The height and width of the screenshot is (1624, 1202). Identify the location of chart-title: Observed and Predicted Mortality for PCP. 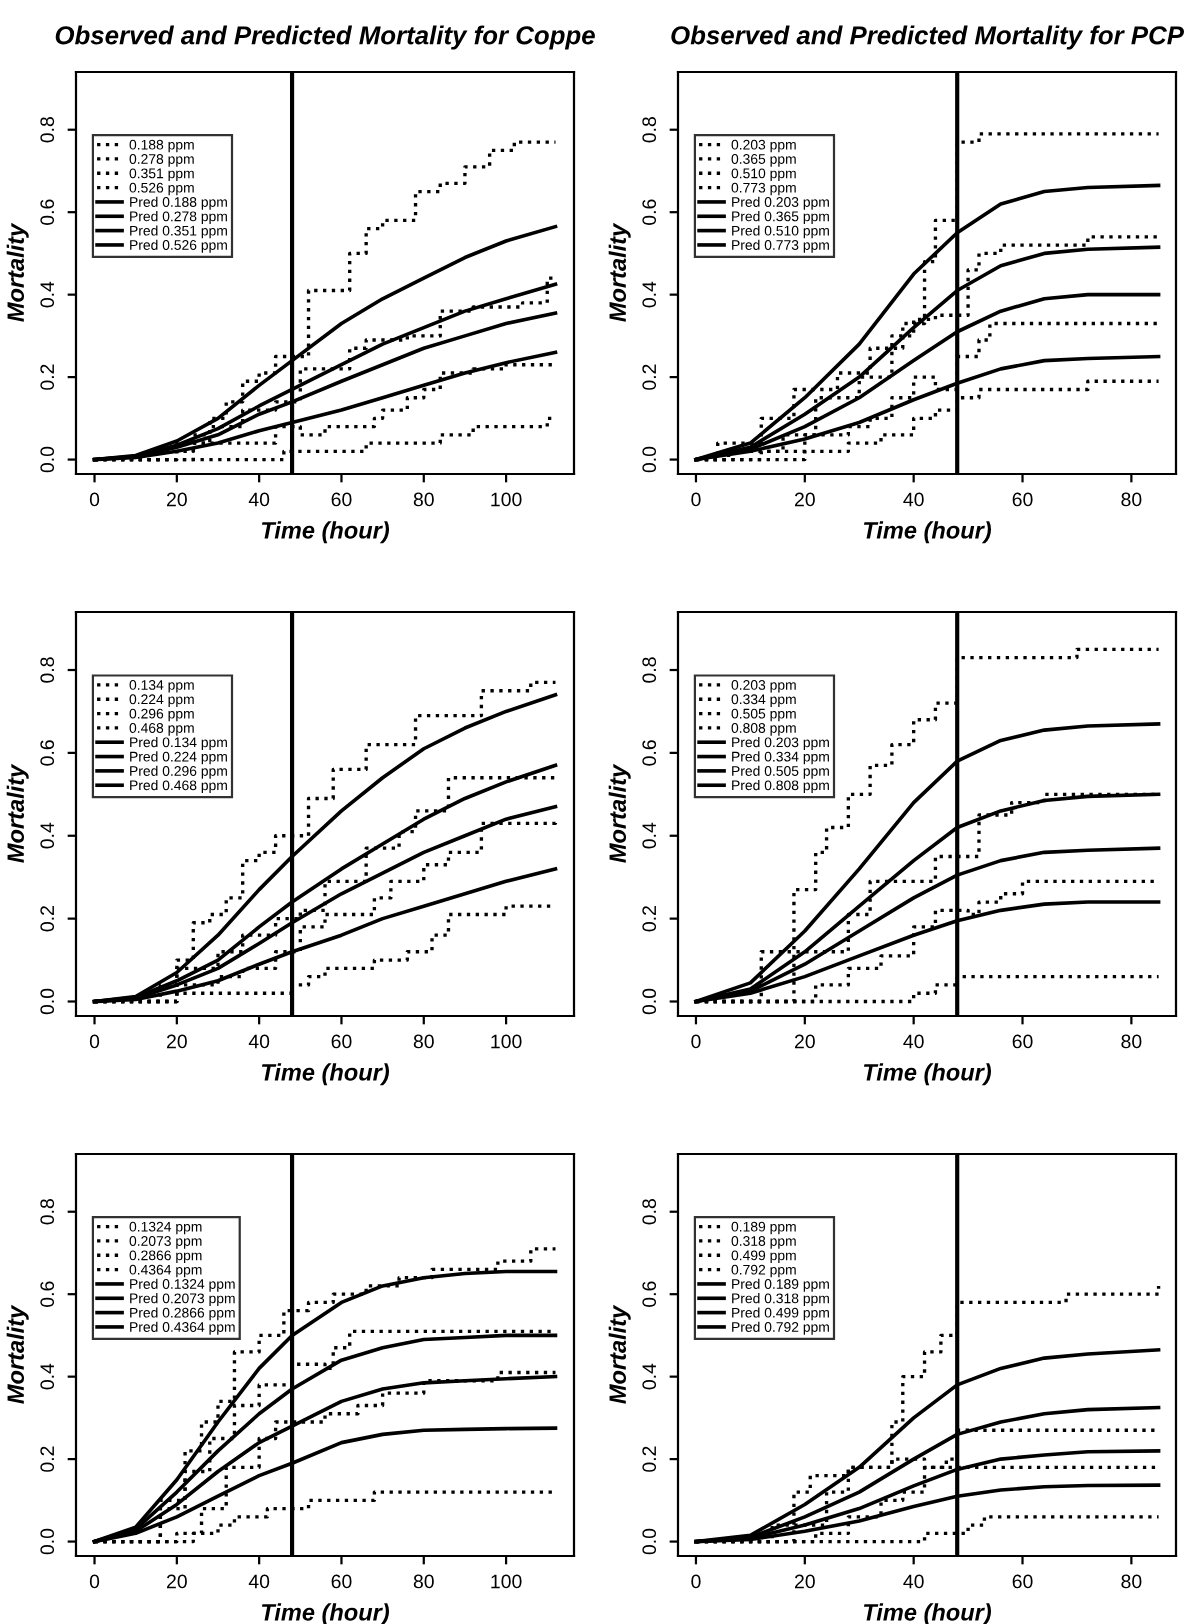
(928, 37).